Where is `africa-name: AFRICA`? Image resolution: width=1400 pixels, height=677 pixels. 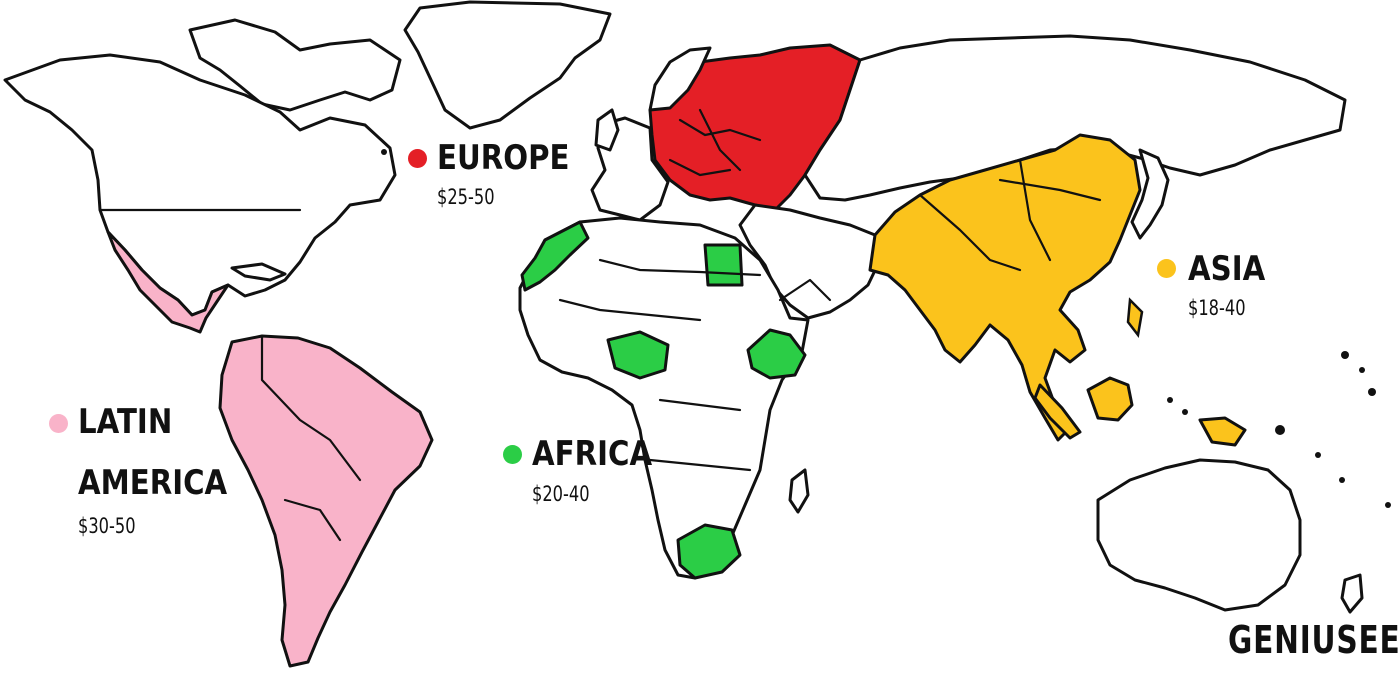
africa-name: AFRICA is located at coordinates (592, 454).